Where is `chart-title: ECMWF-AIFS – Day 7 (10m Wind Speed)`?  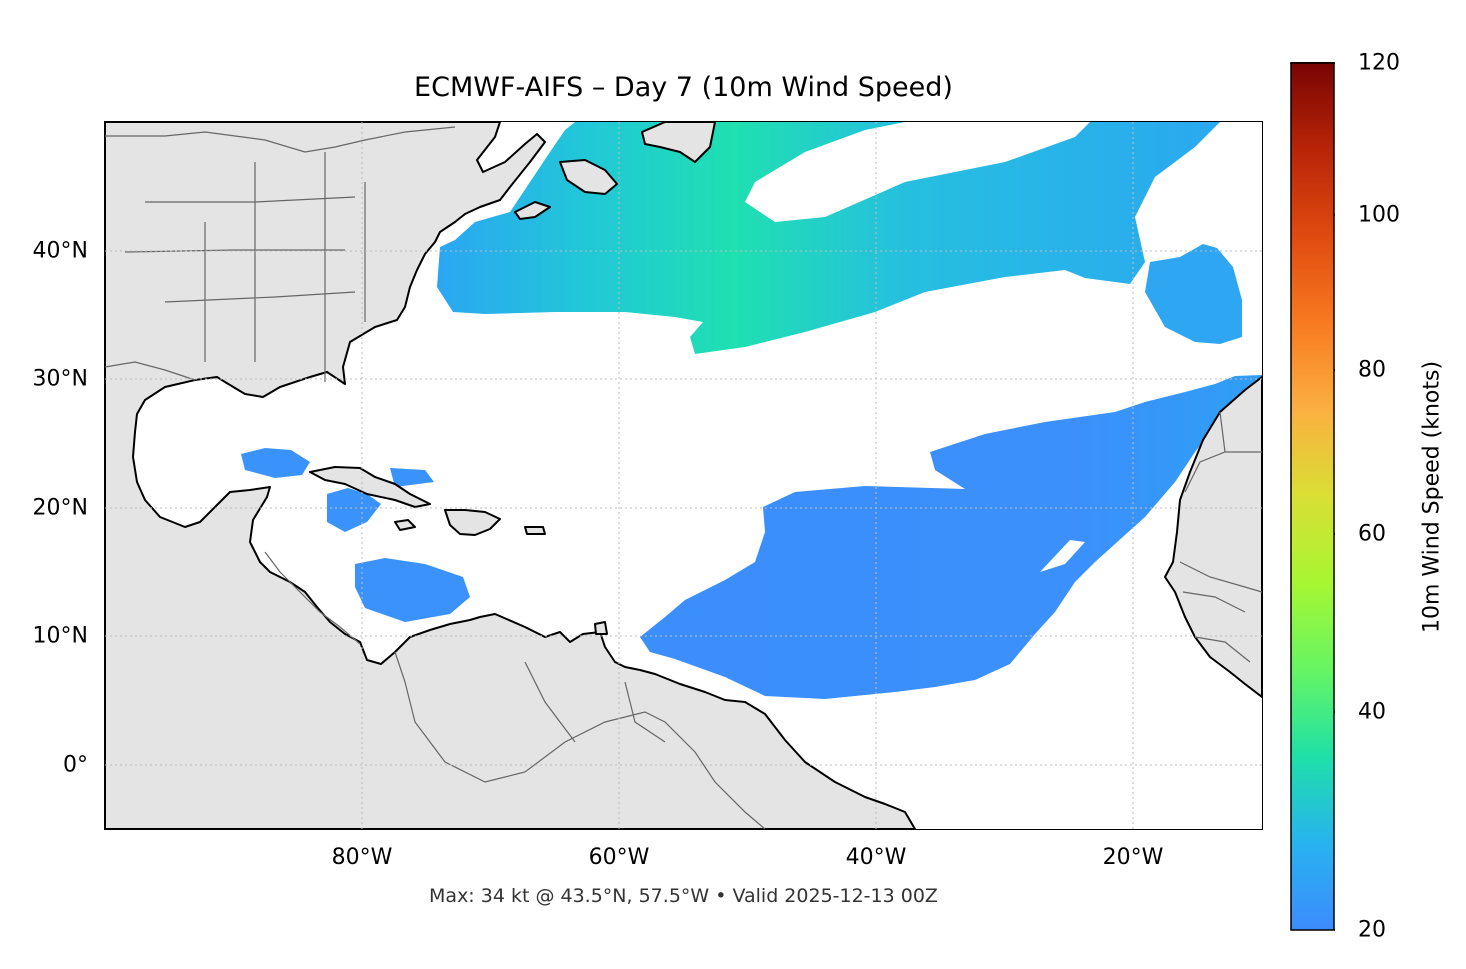
chart-title: ECMWF-AIFS – Day 7 (10m Wind Speed) is located at coordinates (683, 87).